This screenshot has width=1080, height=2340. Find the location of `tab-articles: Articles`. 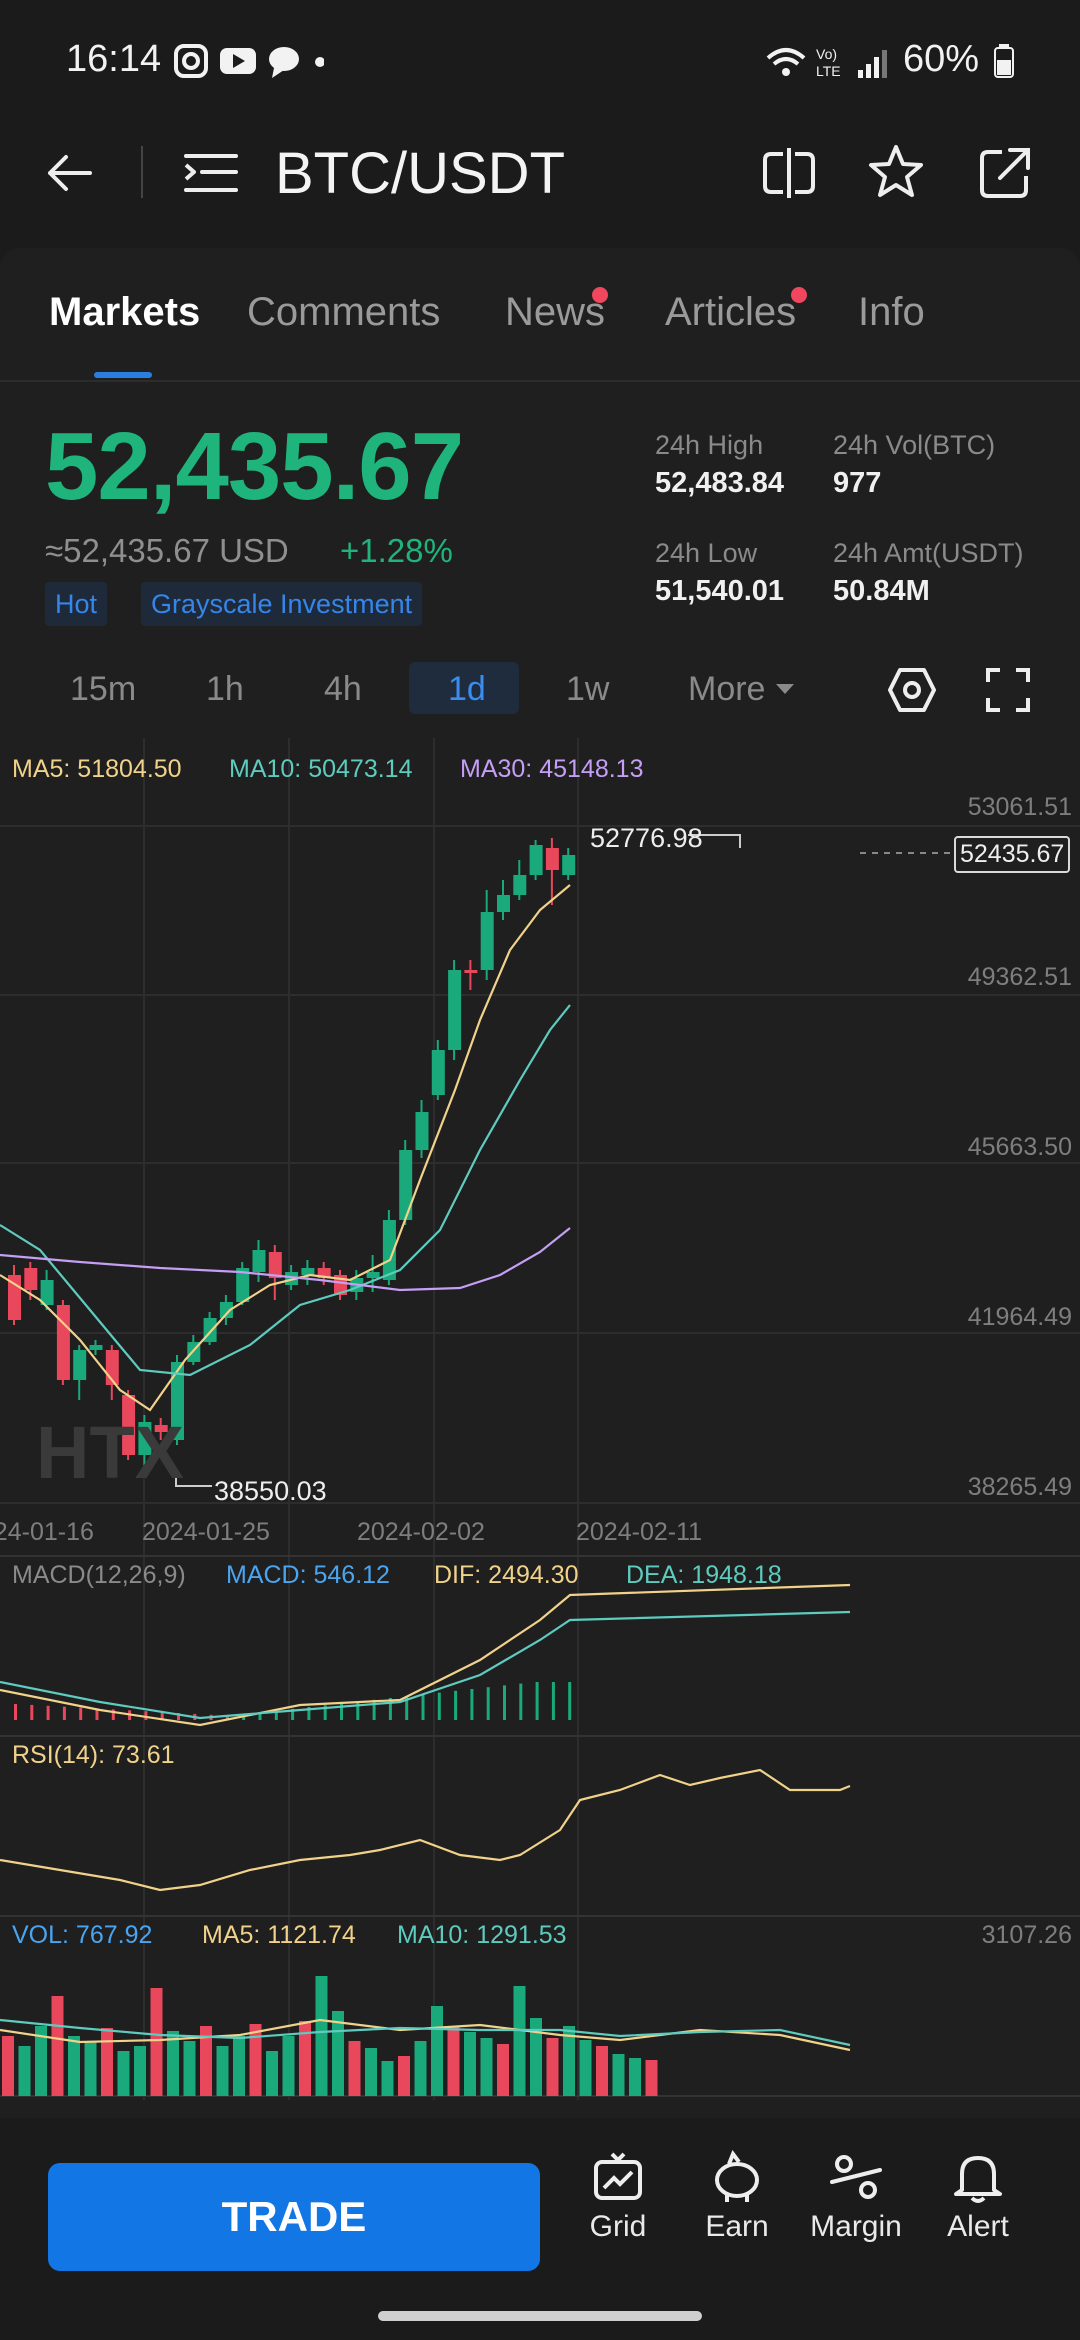

tab-articles: Articles is located at coordinates (731, 312).